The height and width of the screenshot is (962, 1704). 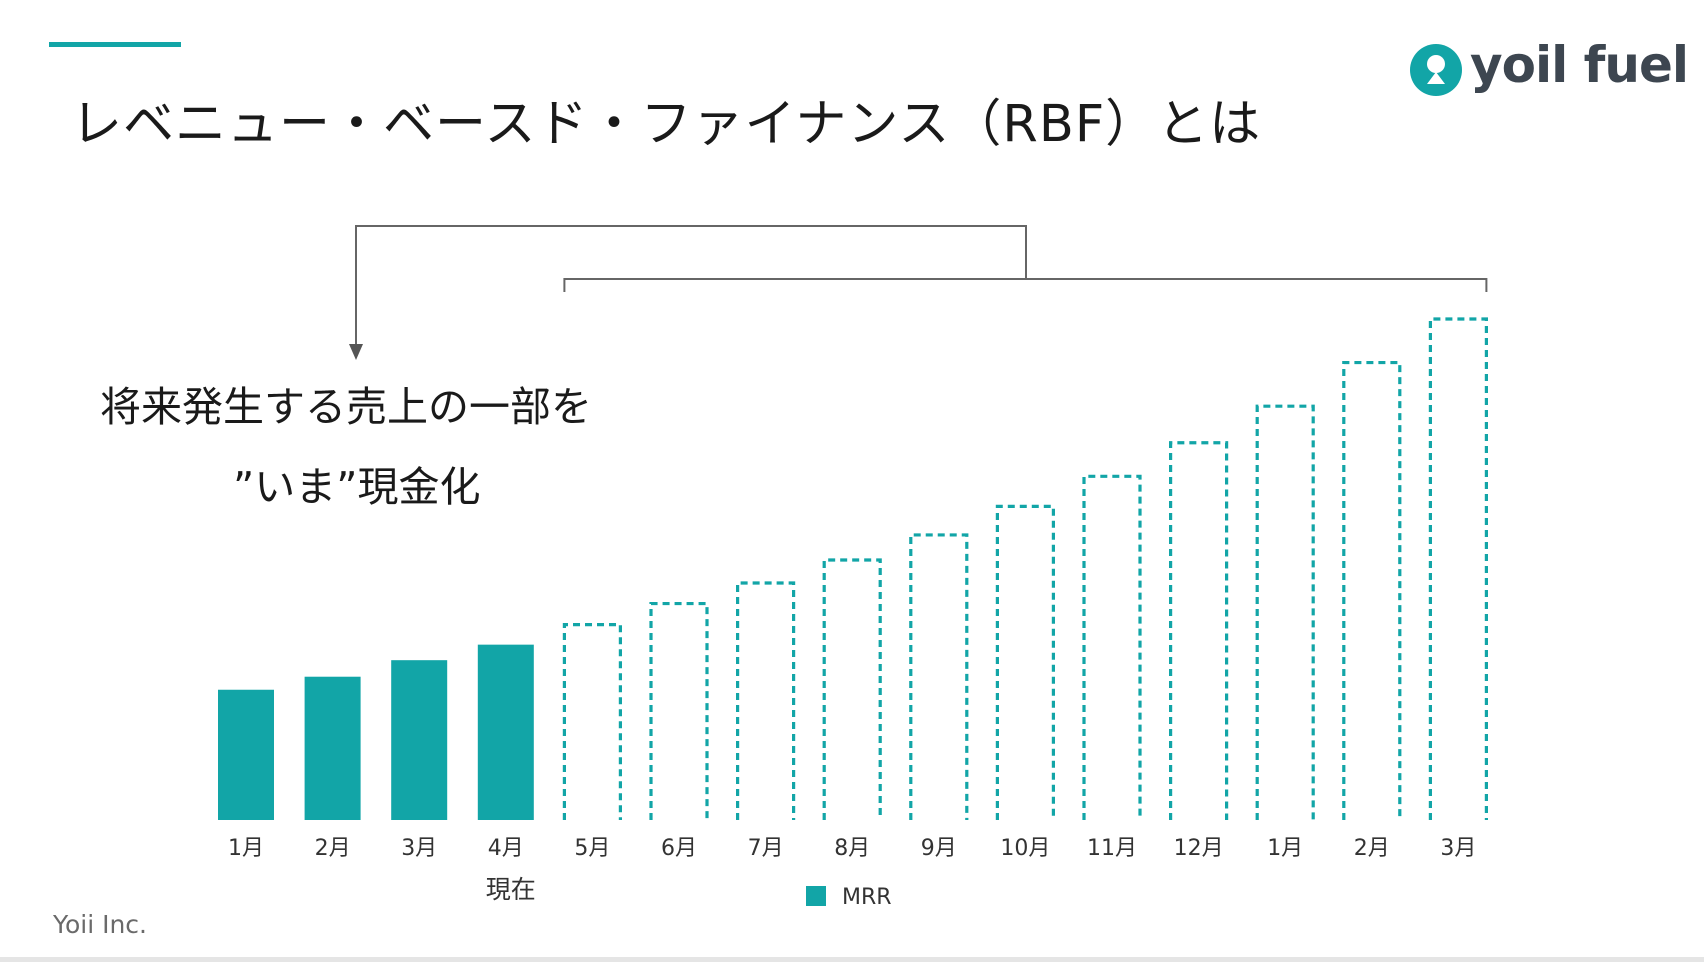 What do you see at coordinates (357, 487) in the screenshot?
I see `subline: ”いま”現金化` at bounding box center [357, 487].